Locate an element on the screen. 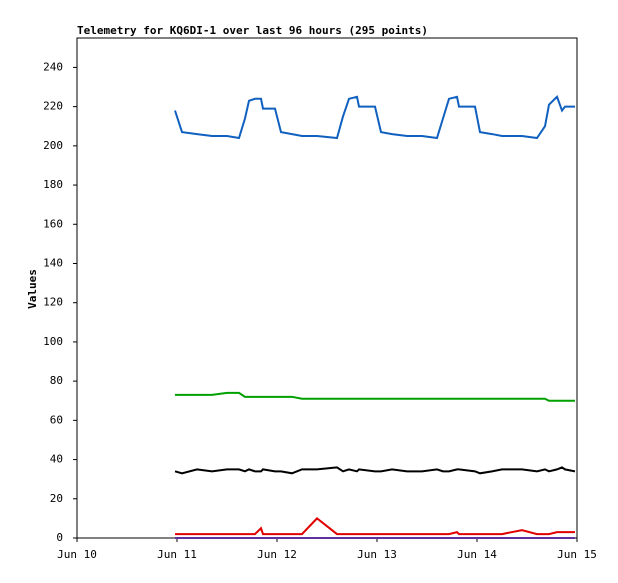 This screenshot has width=618, height=583. y-tick-label: 220 is located at coordinates (53, 106).